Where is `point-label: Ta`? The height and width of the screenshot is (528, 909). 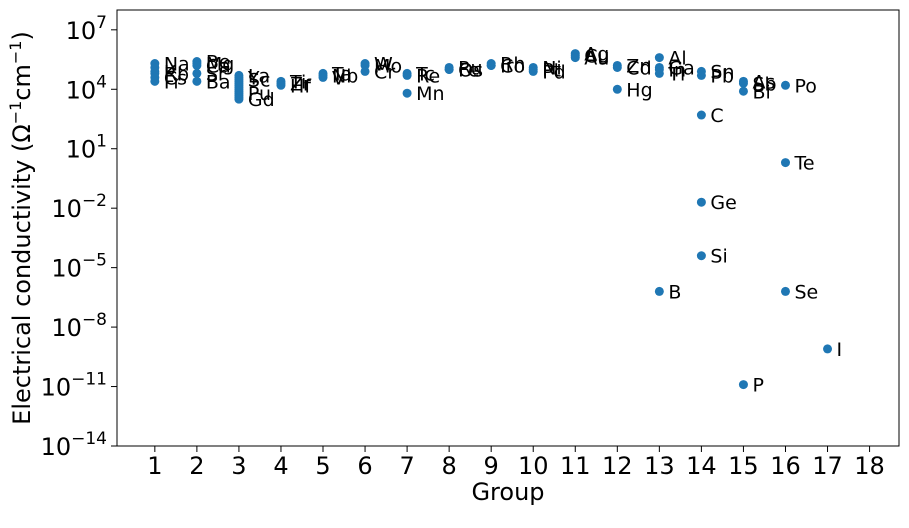 point-label: Ta is located at coordinates (341, 74).